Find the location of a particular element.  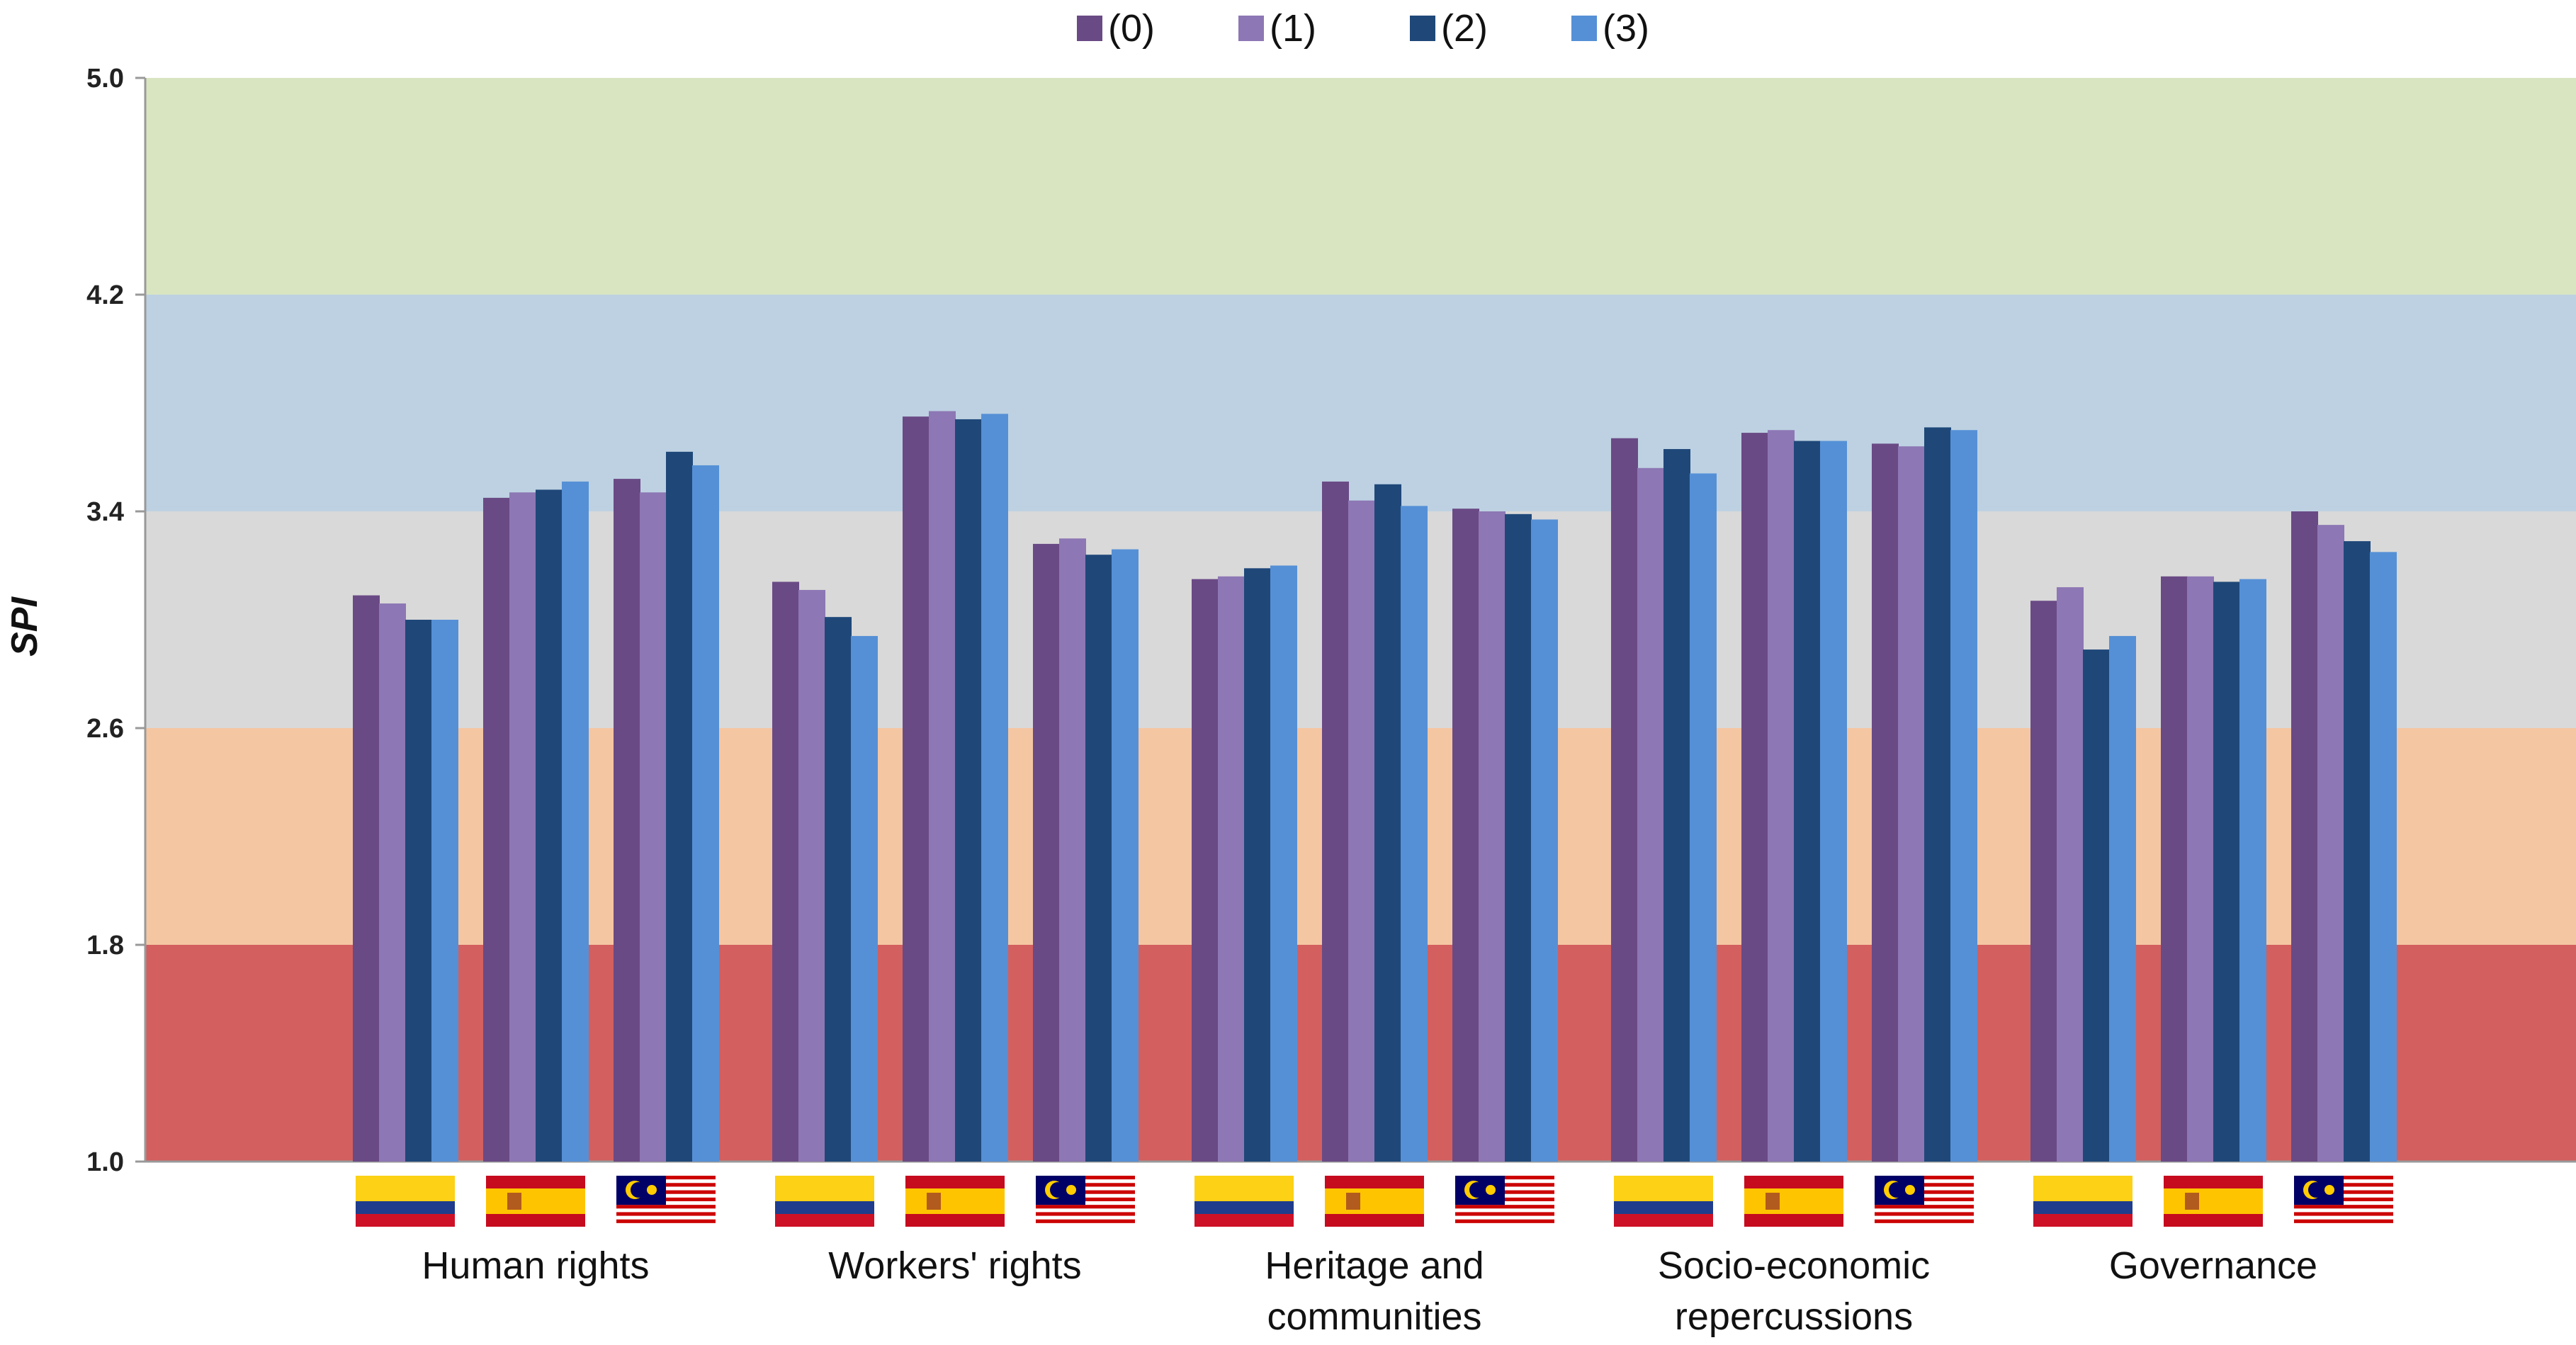

category-label: Heritage and is located at coordinates (1374, 1265).